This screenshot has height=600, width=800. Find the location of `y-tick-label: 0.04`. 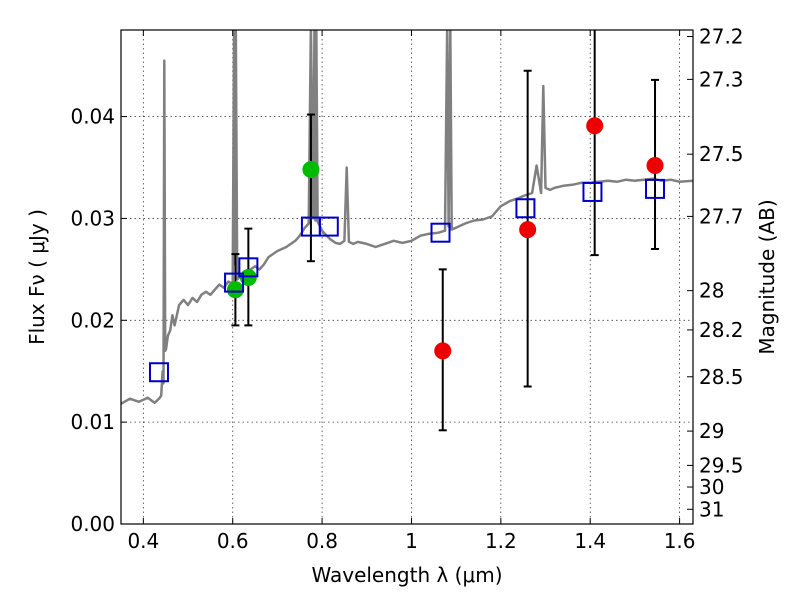

y-tick-label: 0.04 is located at coordinates (92, 117).